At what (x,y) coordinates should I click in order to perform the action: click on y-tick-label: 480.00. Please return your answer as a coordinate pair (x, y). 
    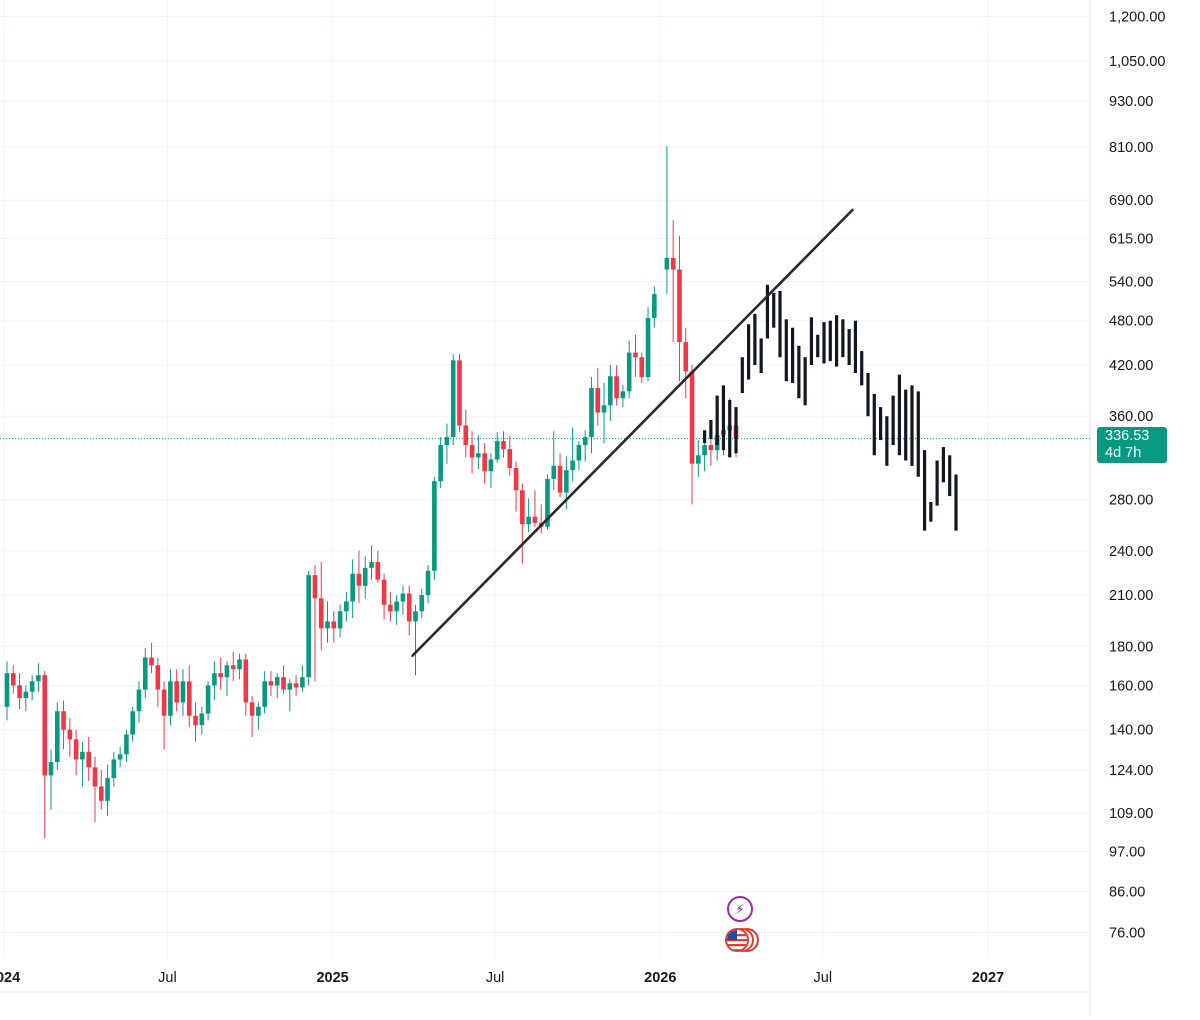
    Looking at the image, I should click on (1131, 322).